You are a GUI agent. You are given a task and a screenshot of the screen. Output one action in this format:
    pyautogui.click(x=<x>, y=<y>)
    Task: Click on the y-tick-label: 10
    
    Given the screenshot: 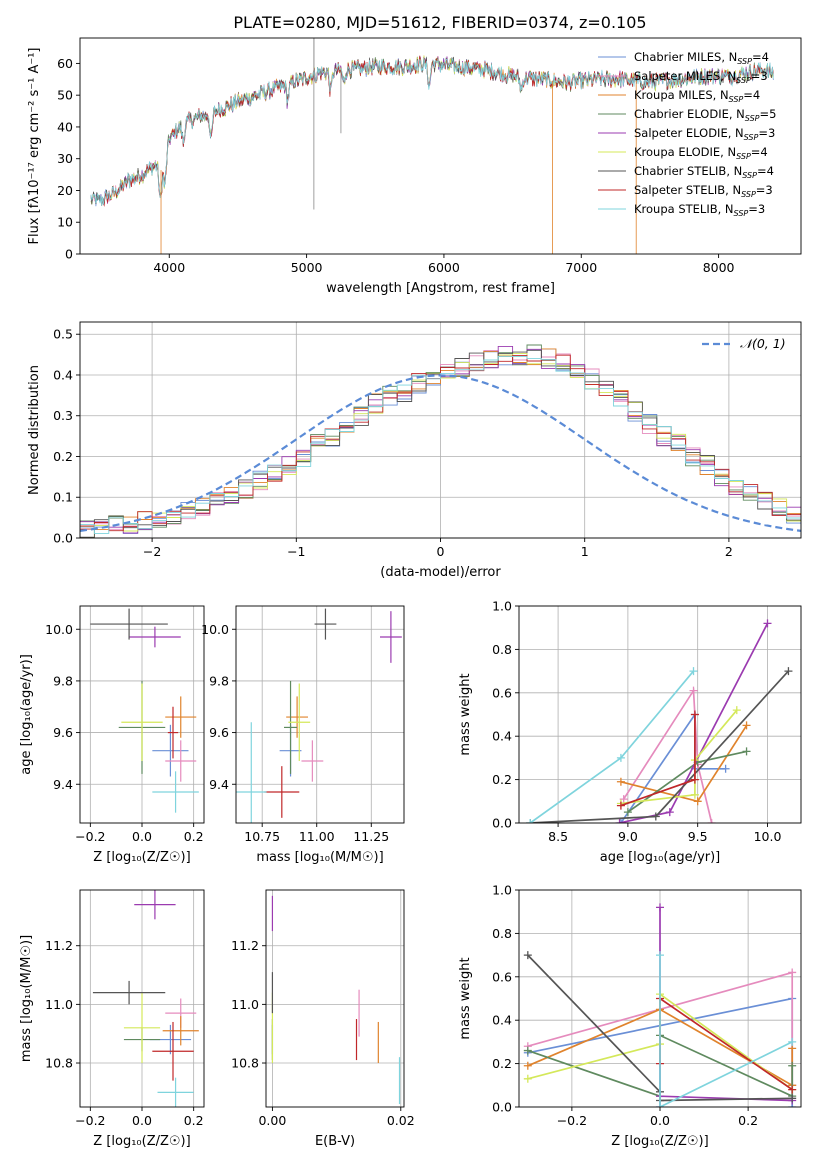 What is the action you would take?
    pyautogui.click(x=65, y=222)
    